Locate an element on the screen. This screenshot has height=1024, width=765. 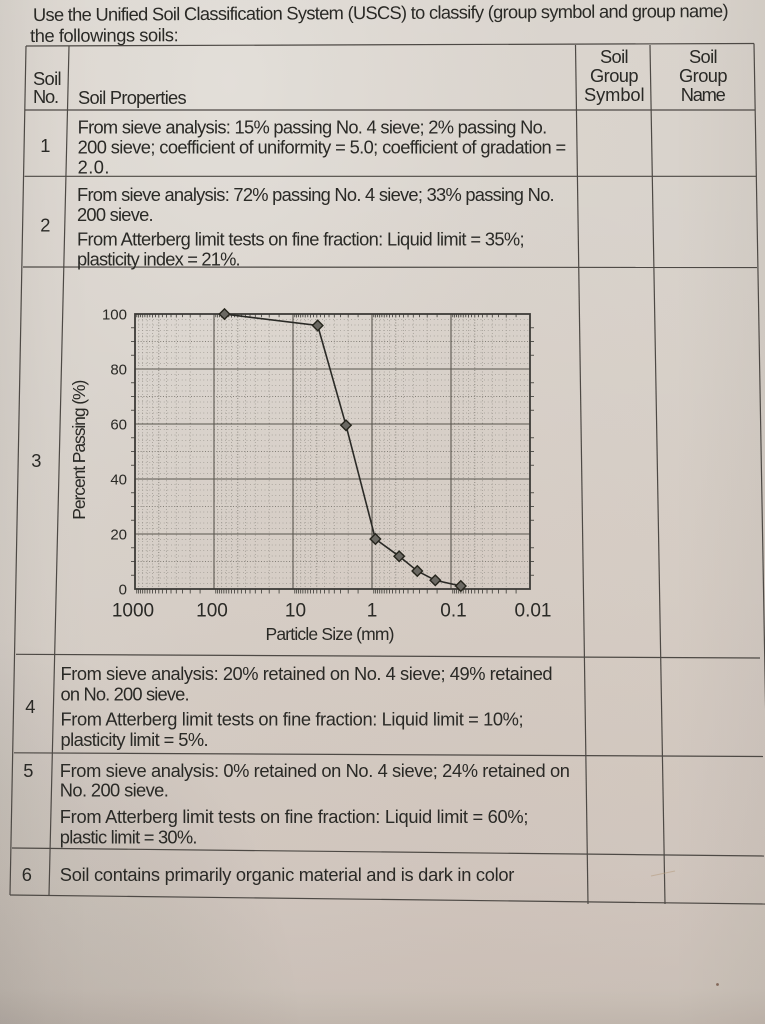
svg-text: plasticity limit = 5%. is located at coordinates (135, 739).